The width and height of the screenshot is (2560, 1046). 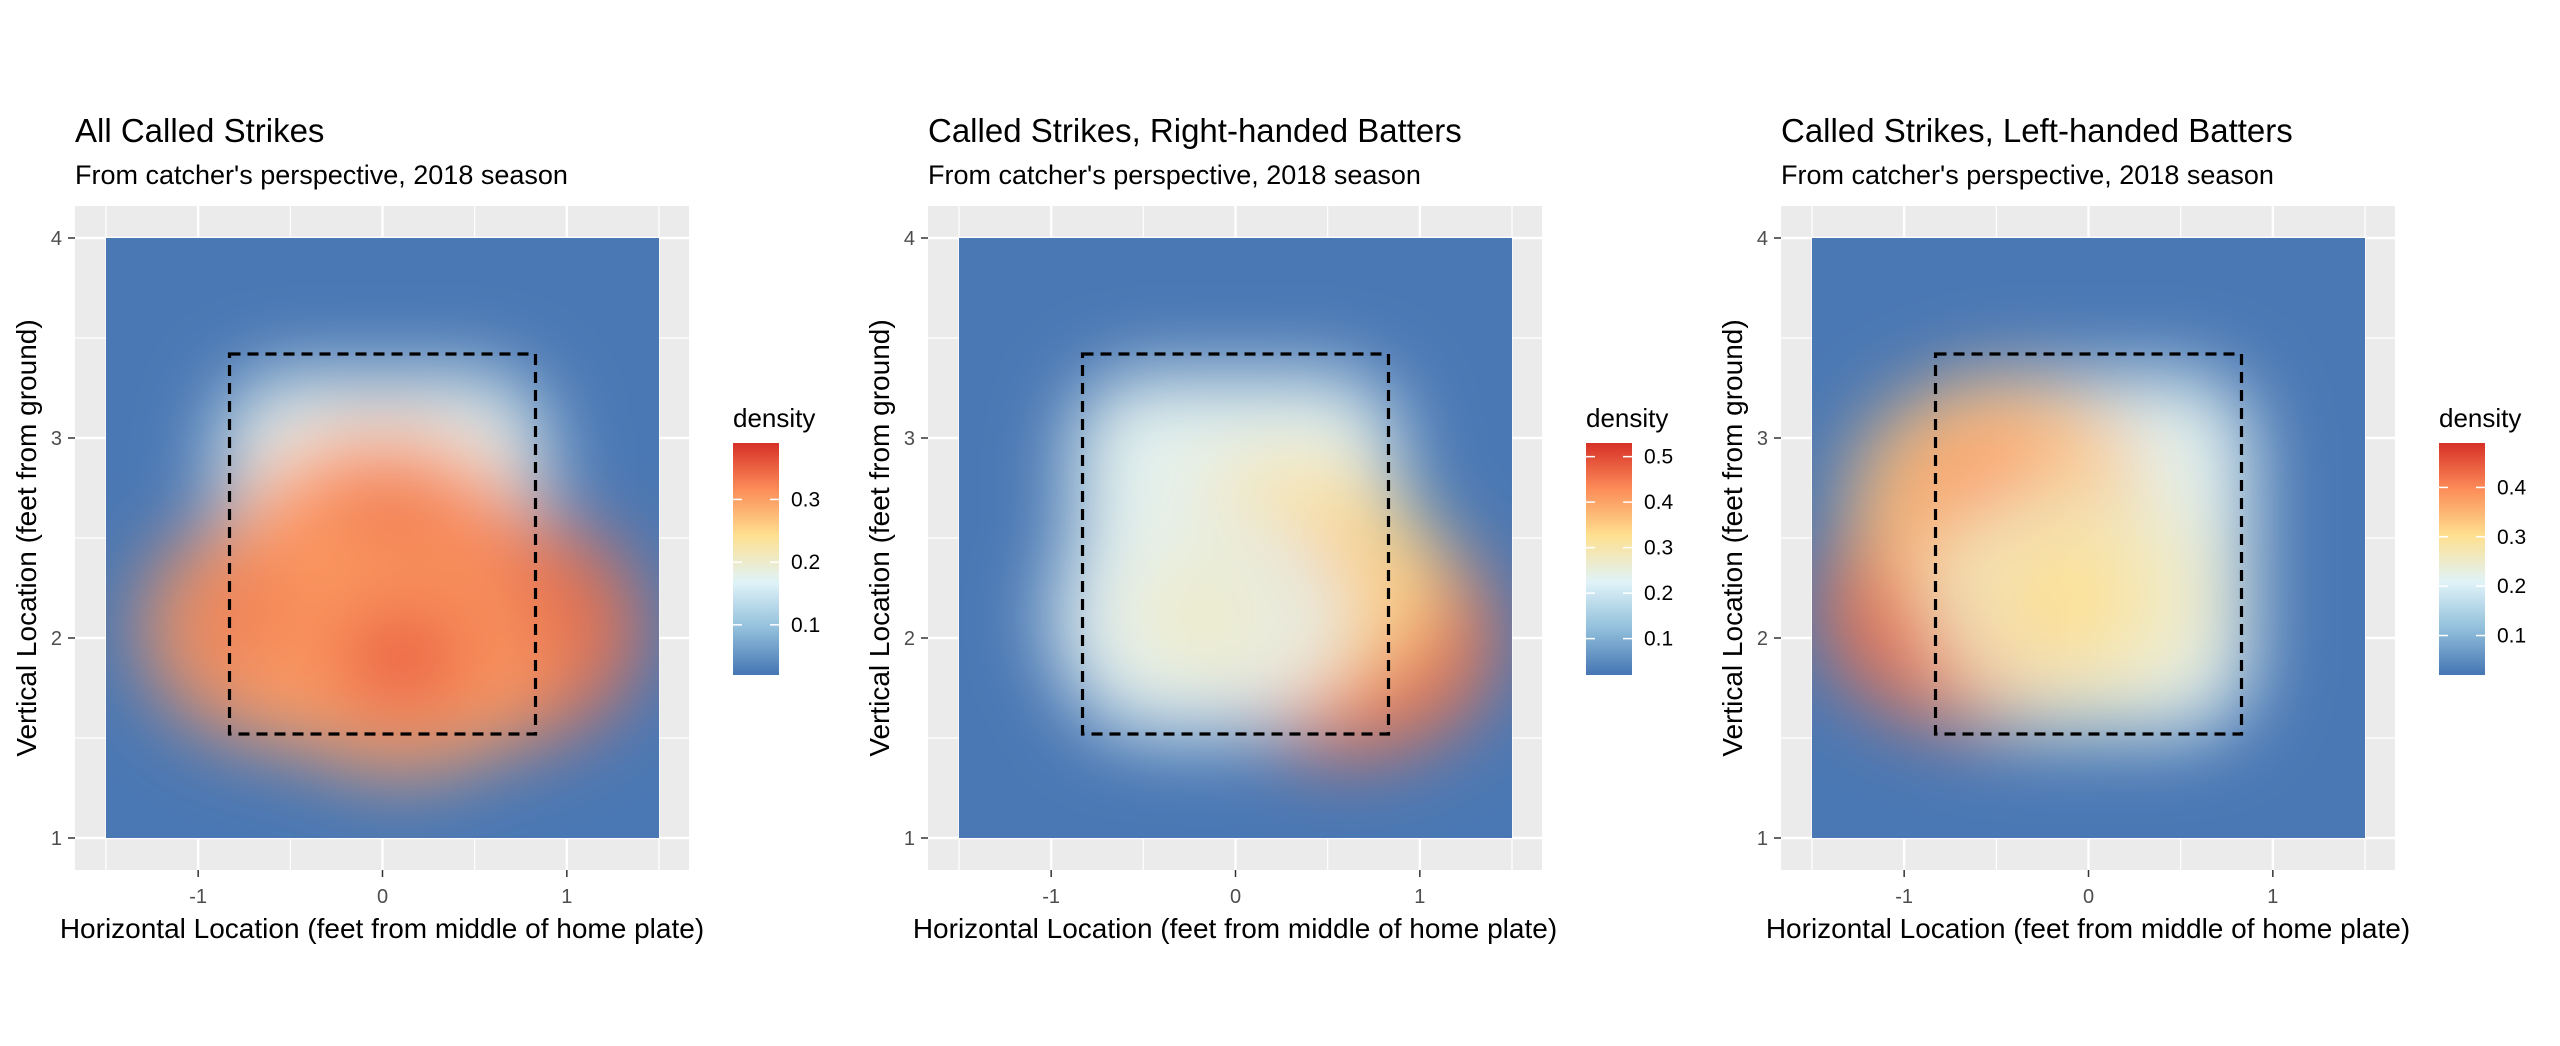 What do you see at coordinates (199, 130) in the screenshot?
I see `chart-title: All Called Strikes` at bounding box center [199, 130].